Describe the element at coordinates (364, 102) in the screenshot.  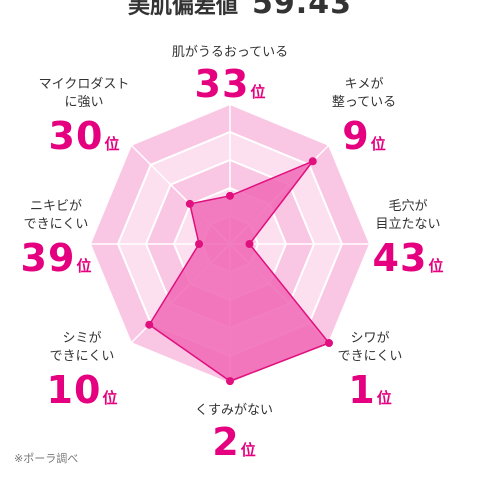
I see `axis-label-line: 整っている` at that location.